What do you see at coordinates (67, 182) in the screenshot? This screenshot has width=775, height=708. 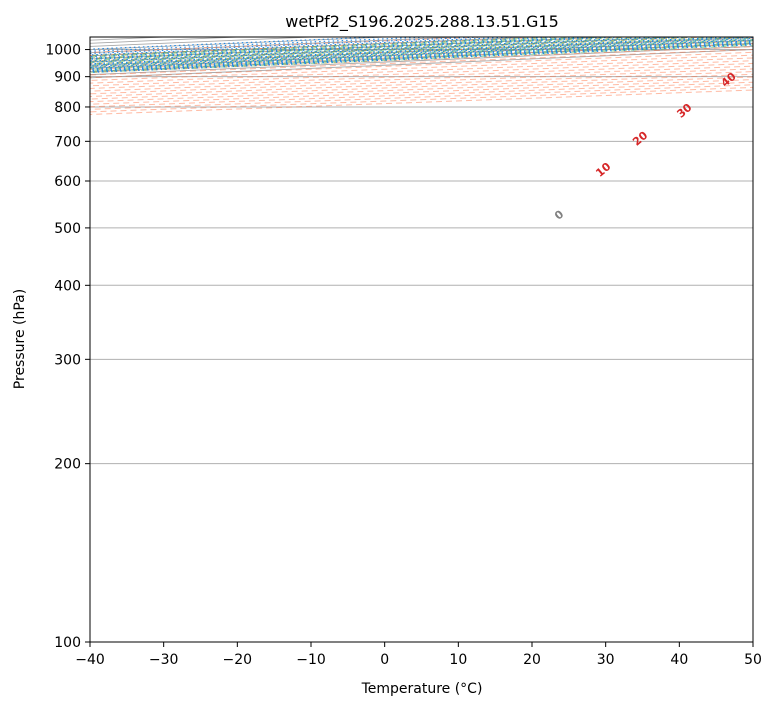 I see `y-tick-label: 600` at bounding box center [67, 182].